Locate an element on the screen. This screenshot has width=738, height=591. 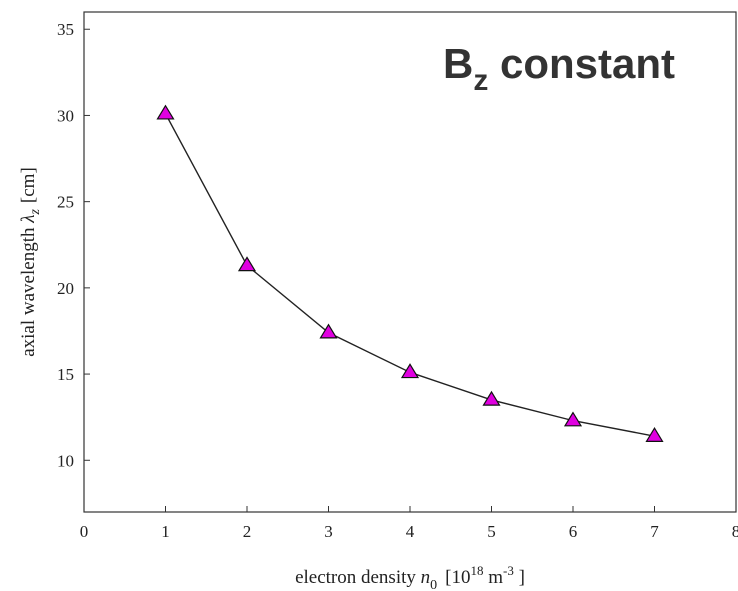
y-tick-label: 25 is located at coordinates (65, 202).